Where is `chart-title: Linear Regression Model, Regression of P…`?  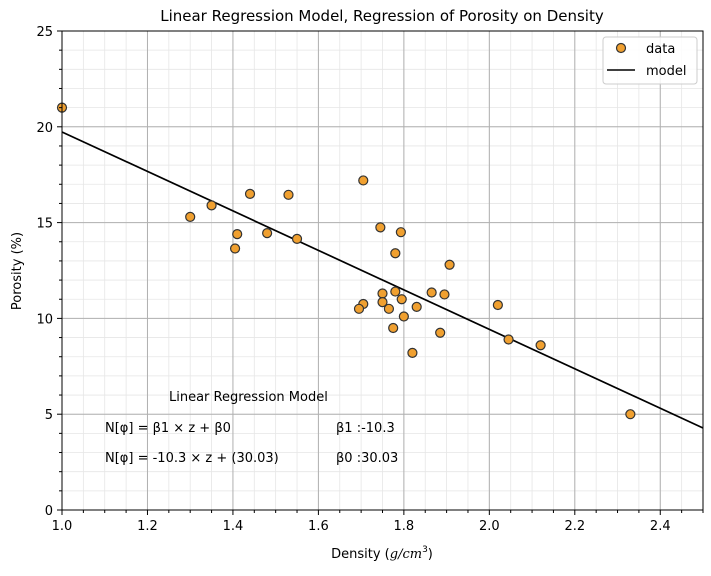 chart-title: Linear Regression Model, Regression of P… is located at coordinates (382, 16).